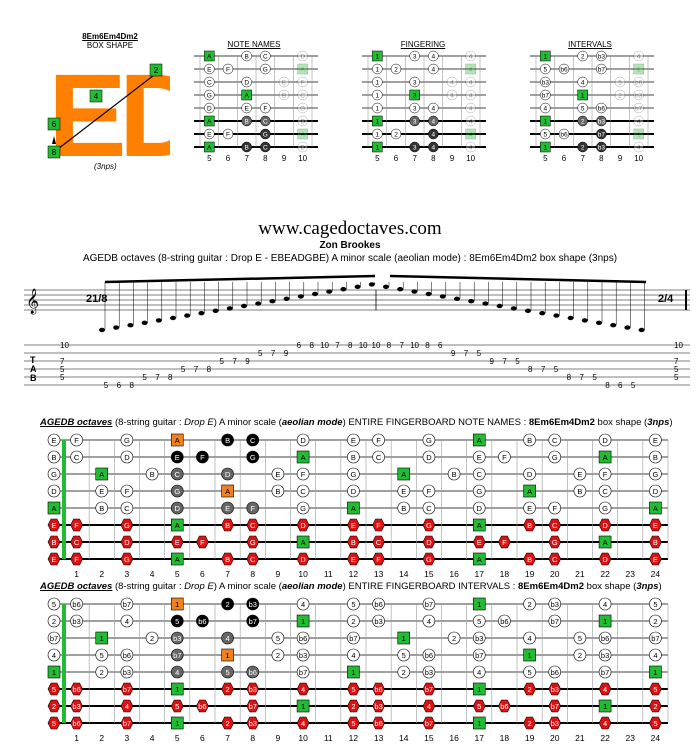  Describe the element at coordinates (414, 158) in the screenshot. I see `mini-fret-number: 7` at that location.